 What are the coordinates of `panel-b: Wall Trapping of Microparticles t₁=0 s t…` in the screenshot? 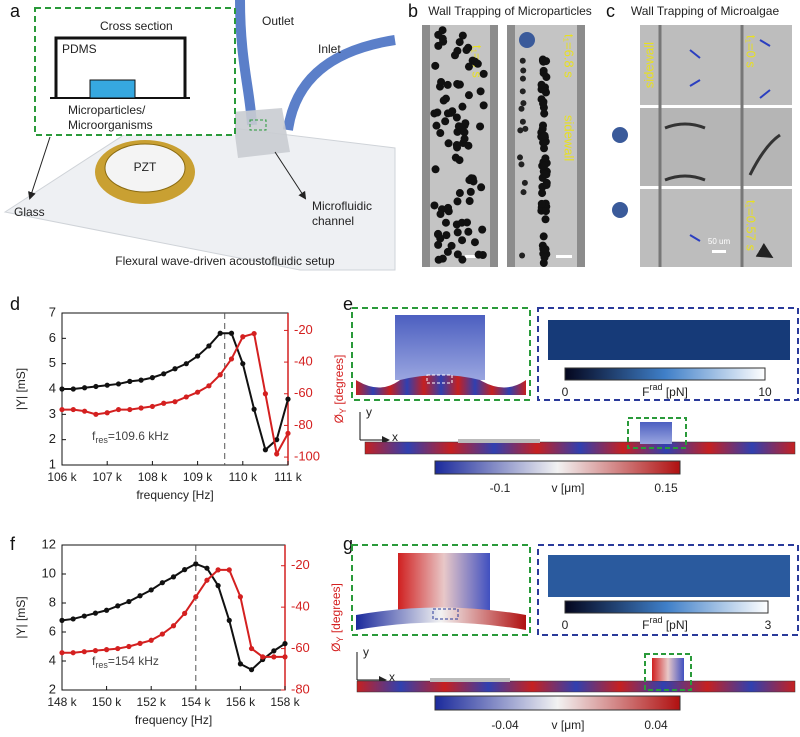 It's located at (507, 136).